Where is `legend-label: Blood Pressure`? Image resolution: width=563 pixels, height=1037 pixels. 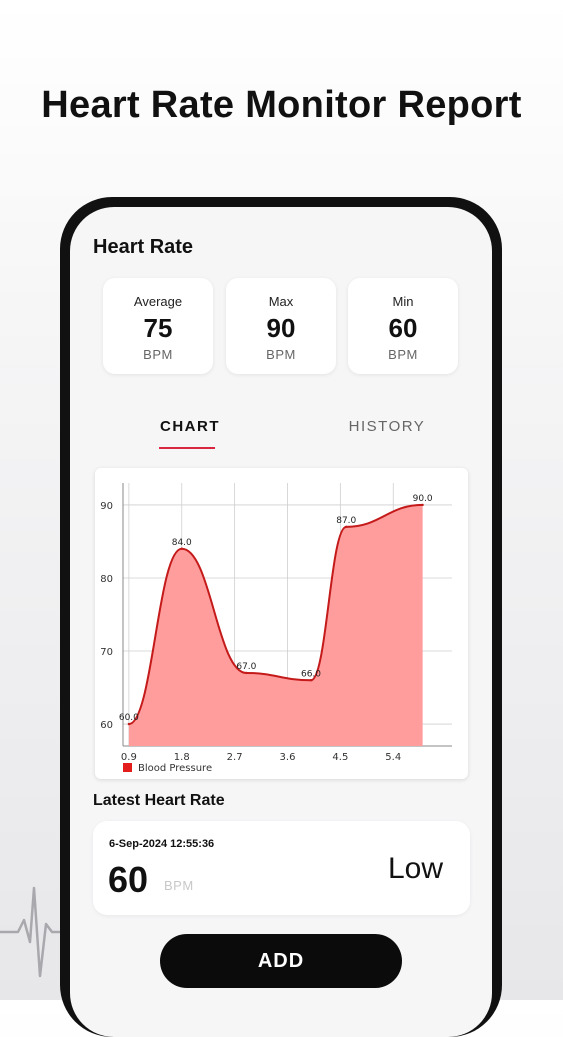
legend-label: Blood Pressure is located at coordinates (175, 768).